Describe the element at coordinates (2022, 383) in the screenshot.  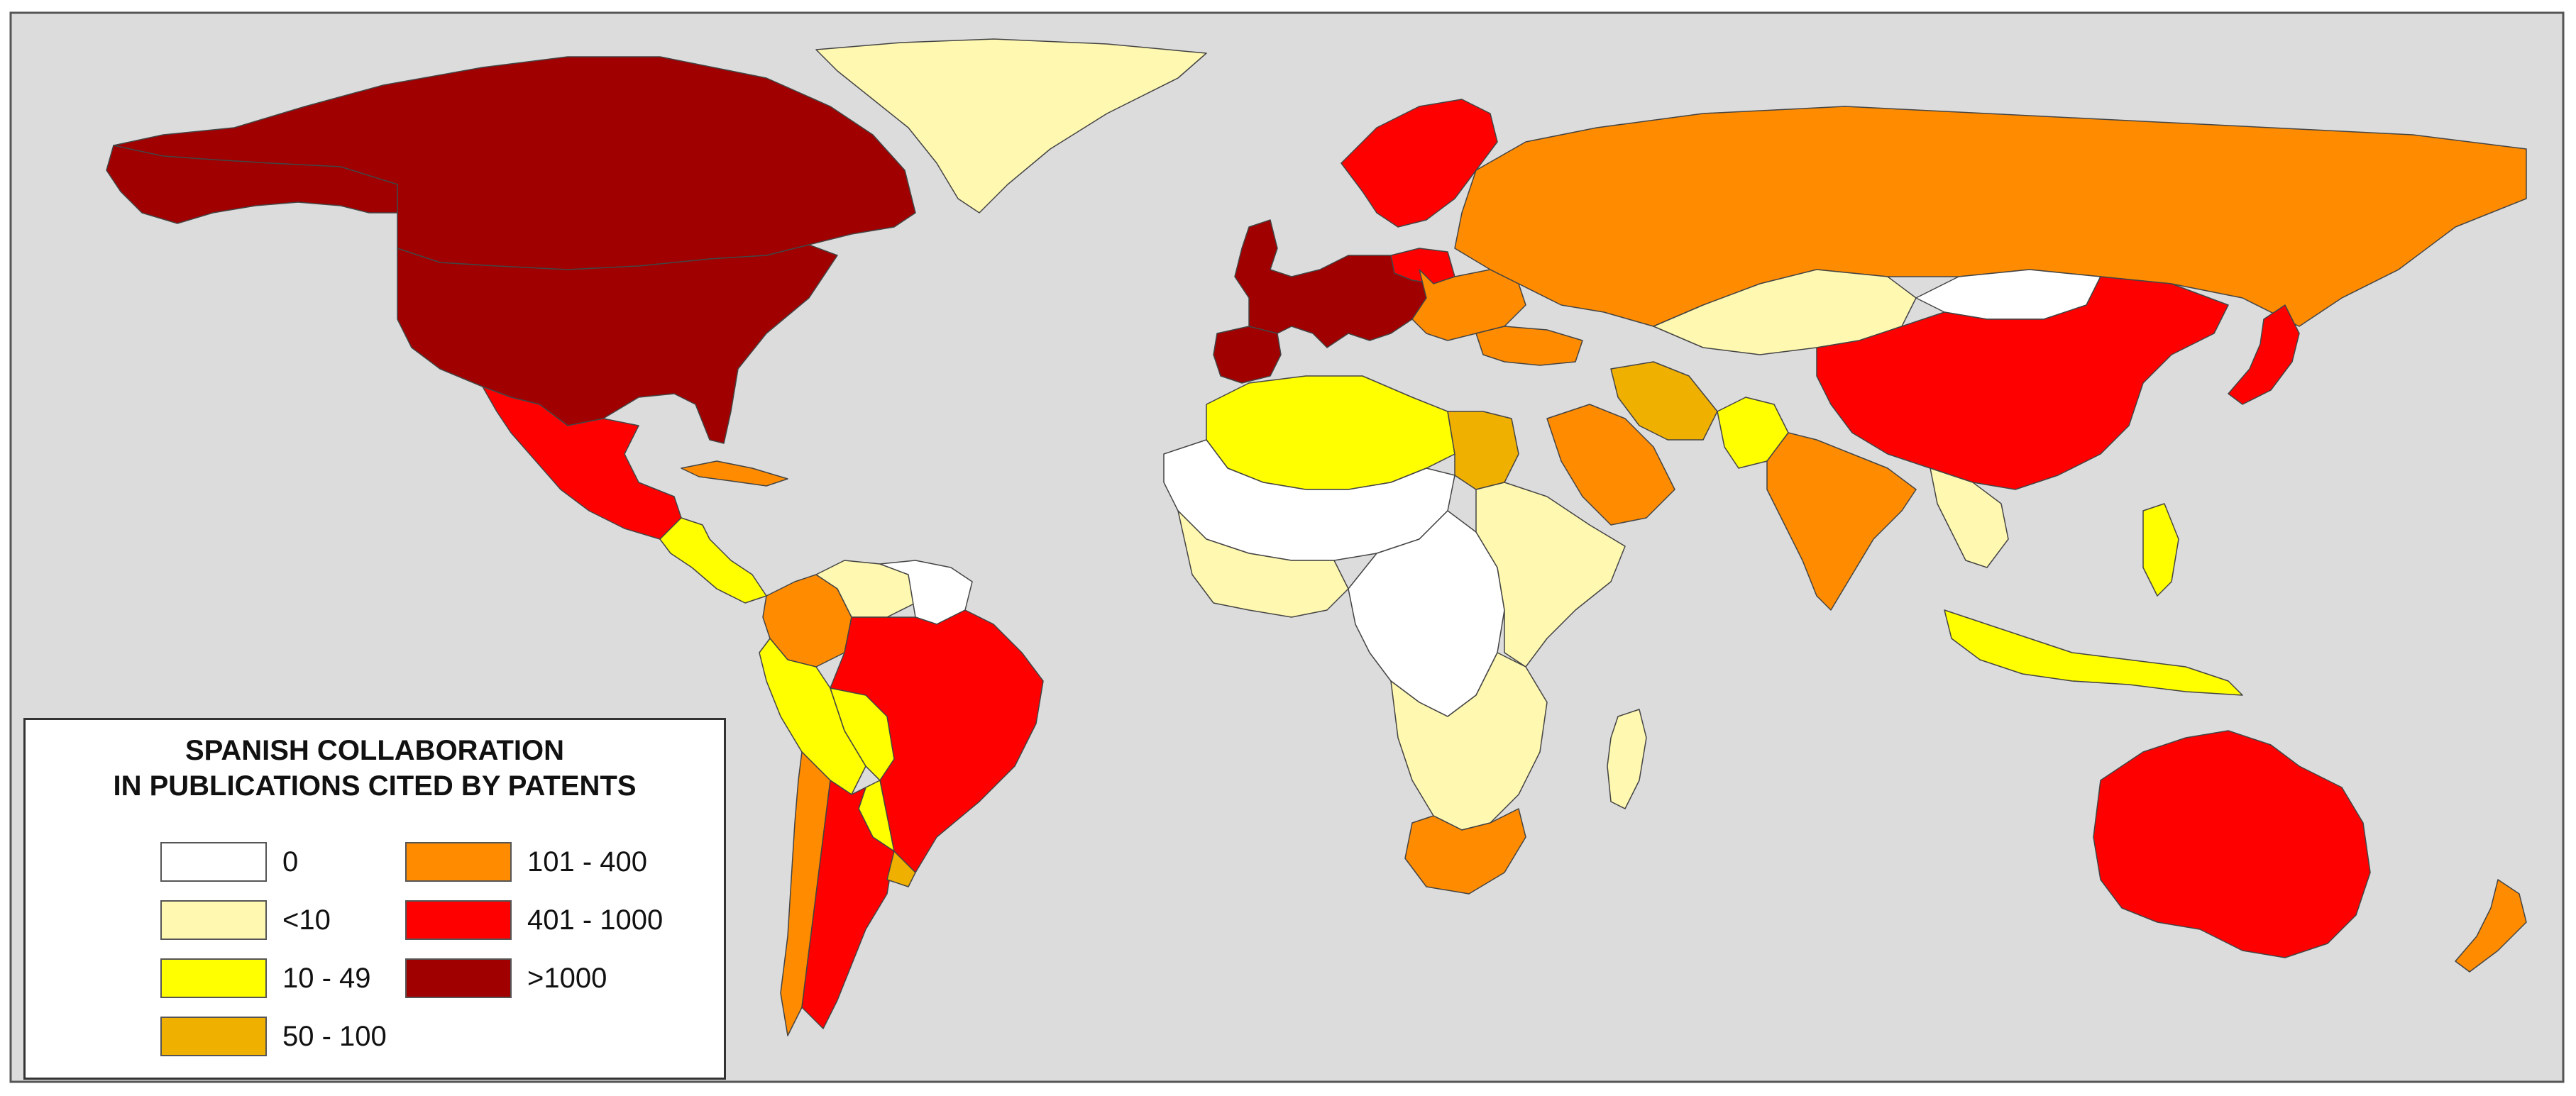
I see `region-china` at that location.